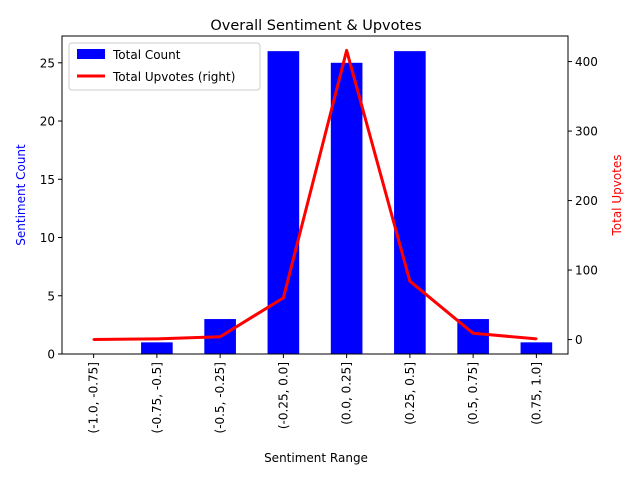 The width and height of the screenshot is (640, 484). Describe the element at coordinates (51, 355) in the screenshot. I see `y-tick-label-left: 0` at that location.